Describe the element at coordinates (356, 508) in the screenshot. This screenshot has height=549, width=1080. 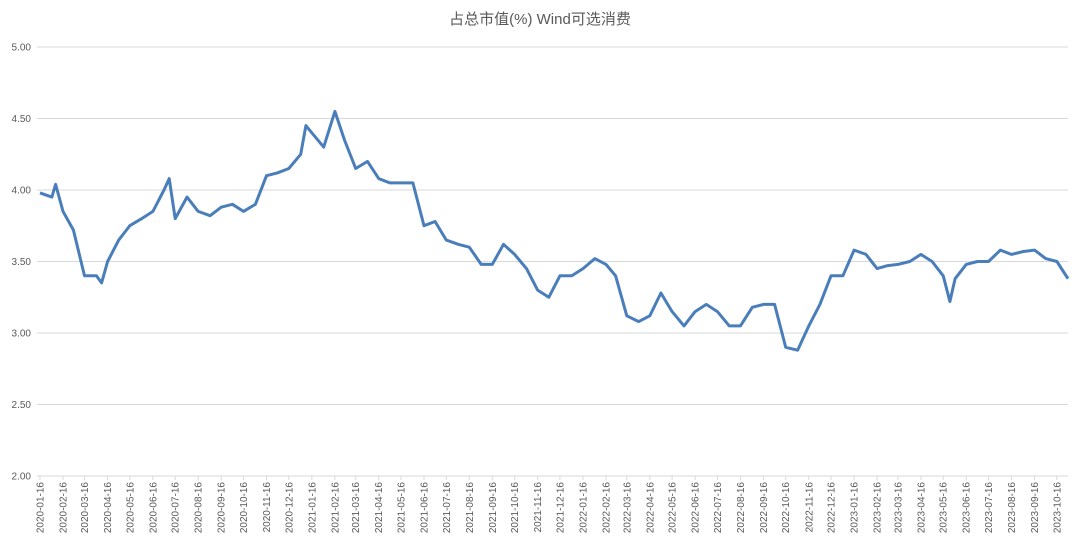
I see `x-tick-label: 2021-03-16` at that location.